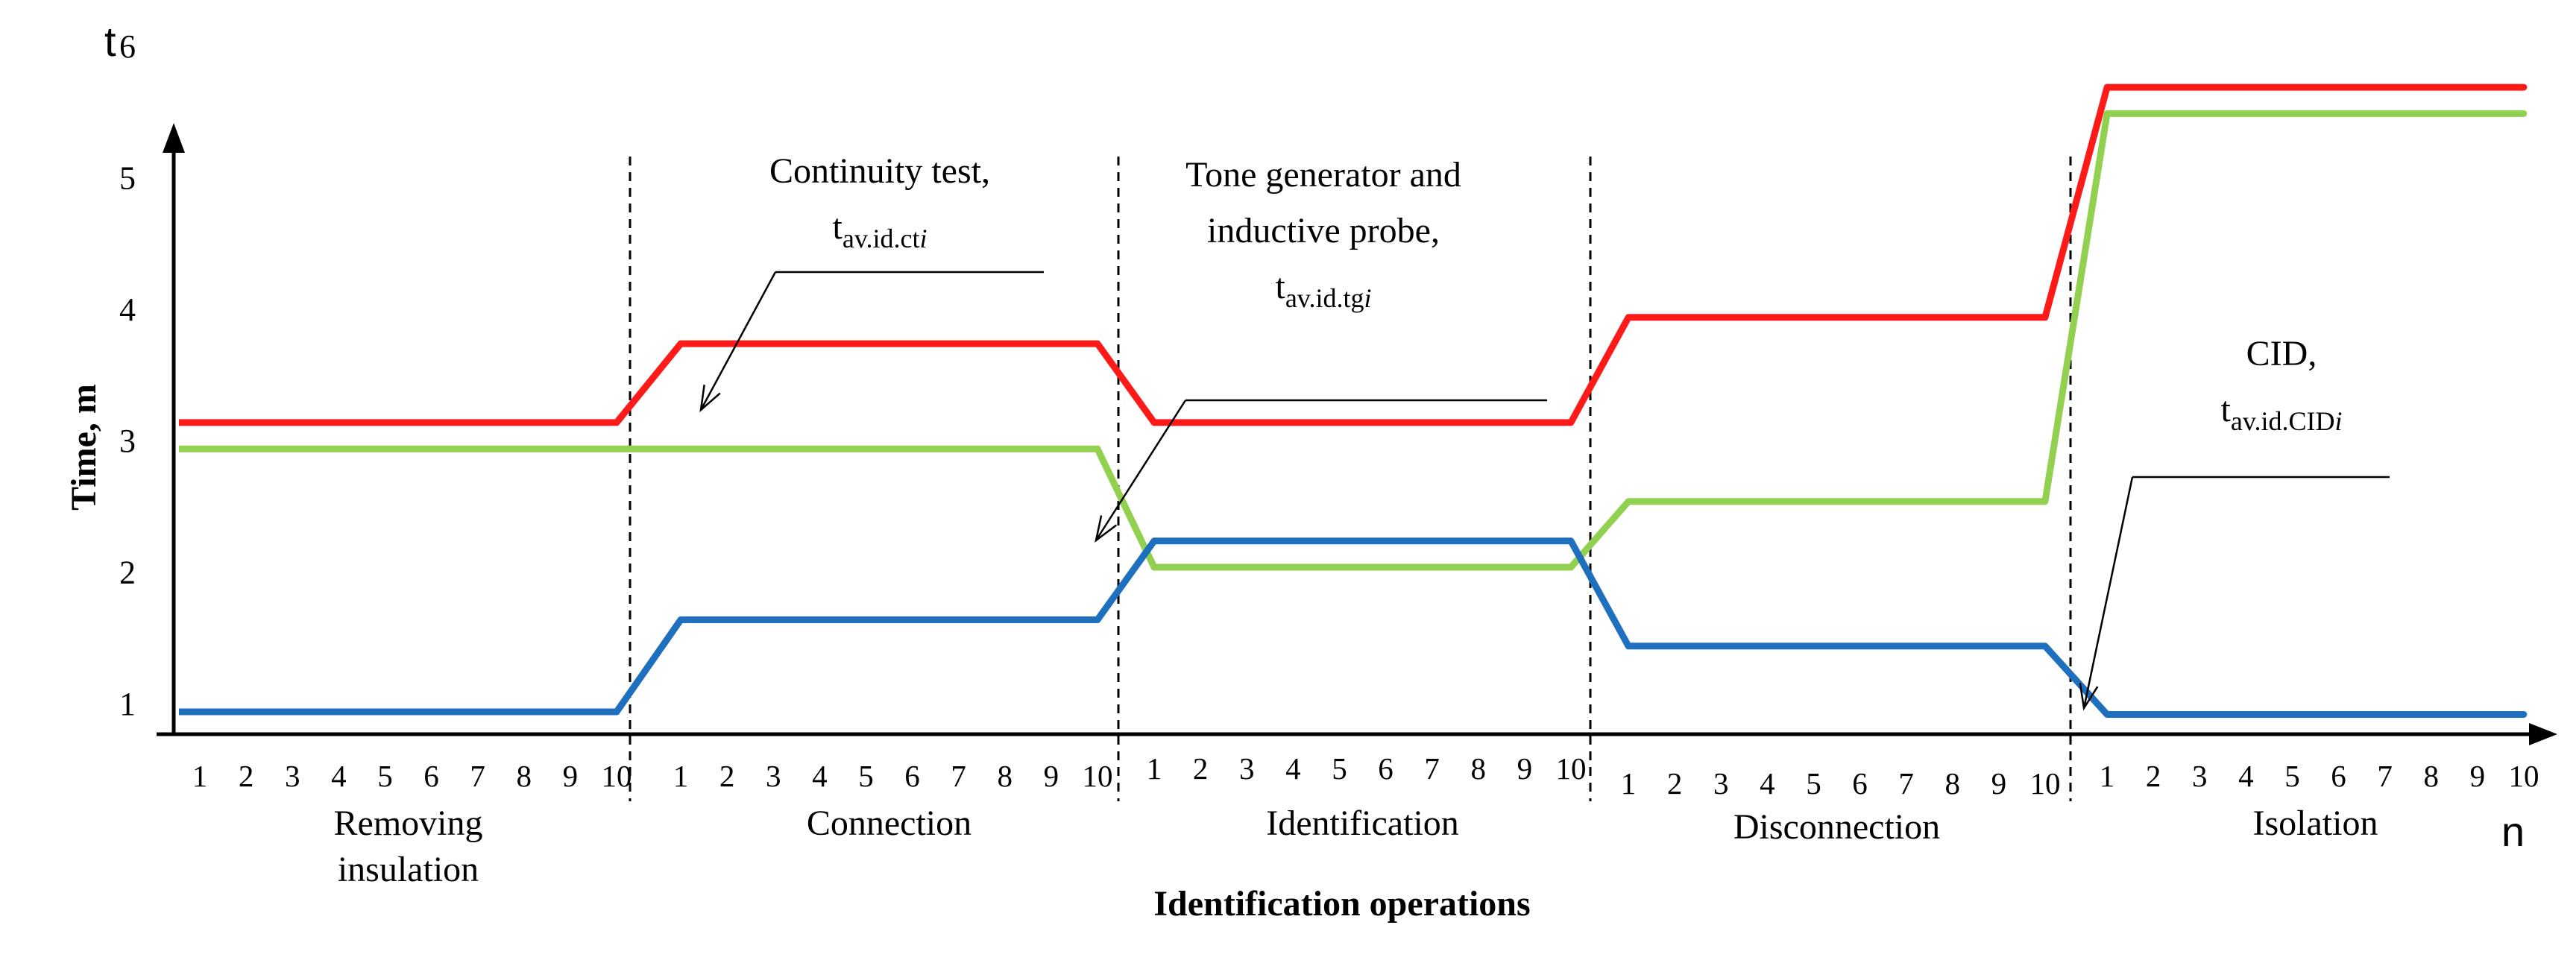 This screenshot has width=2576, height=969. Describe the element at coordinates (174, 138) in the screenshot. I see `y-axis-arrow` at that location.